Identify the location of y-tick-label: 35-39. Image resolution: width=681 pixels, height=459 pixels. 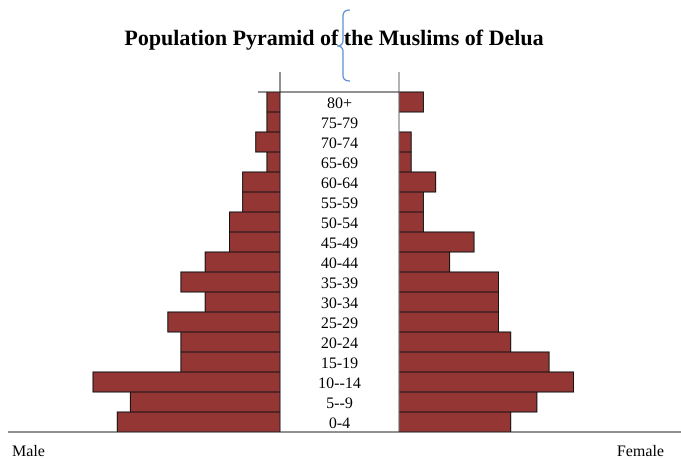
(339, 283).